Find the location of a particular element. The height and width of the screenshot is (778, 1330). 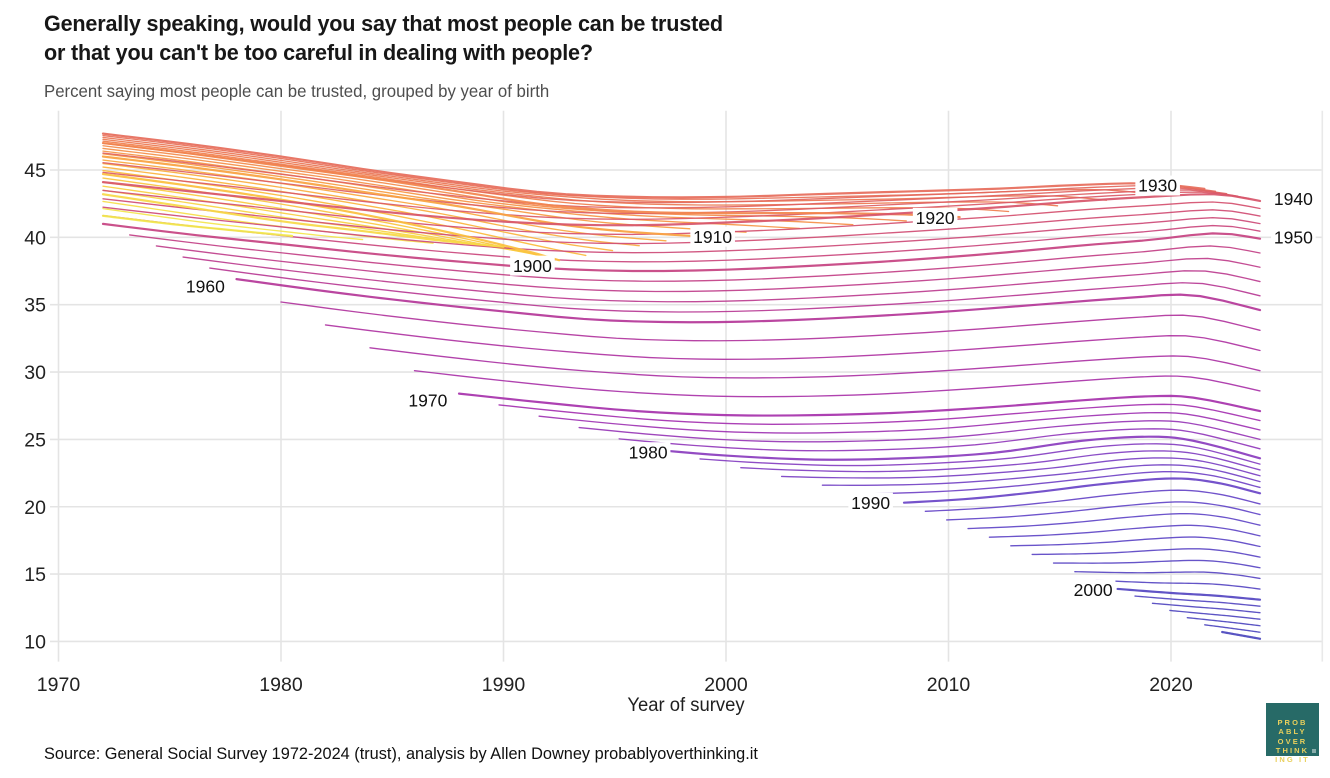

cohort-line-1978 is located at coordinates (939, 440).